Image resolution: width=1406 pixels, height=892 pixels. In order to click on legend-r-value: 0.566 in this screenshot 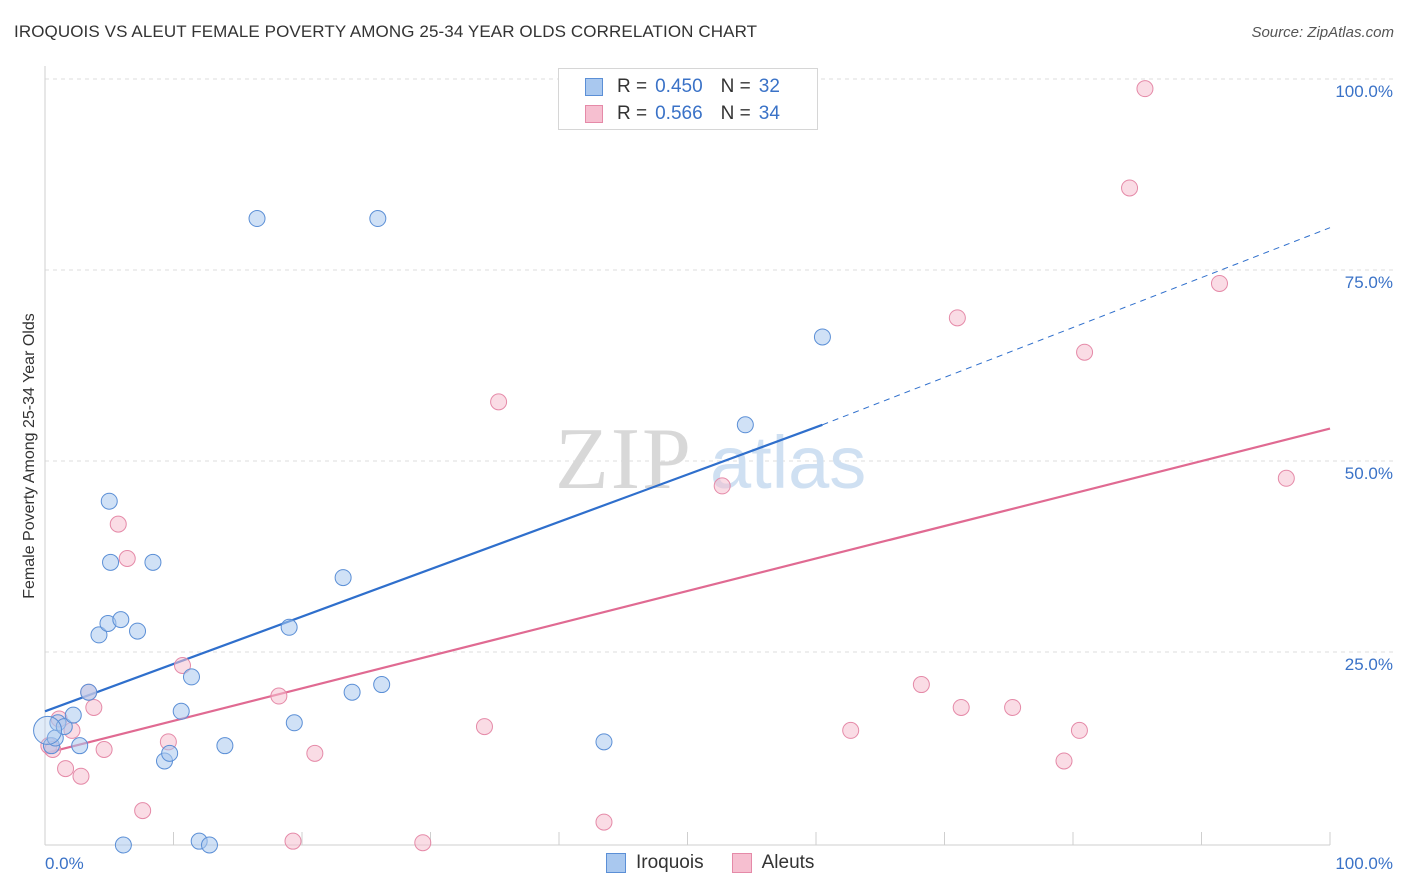, I will do `click(679, 113)`.